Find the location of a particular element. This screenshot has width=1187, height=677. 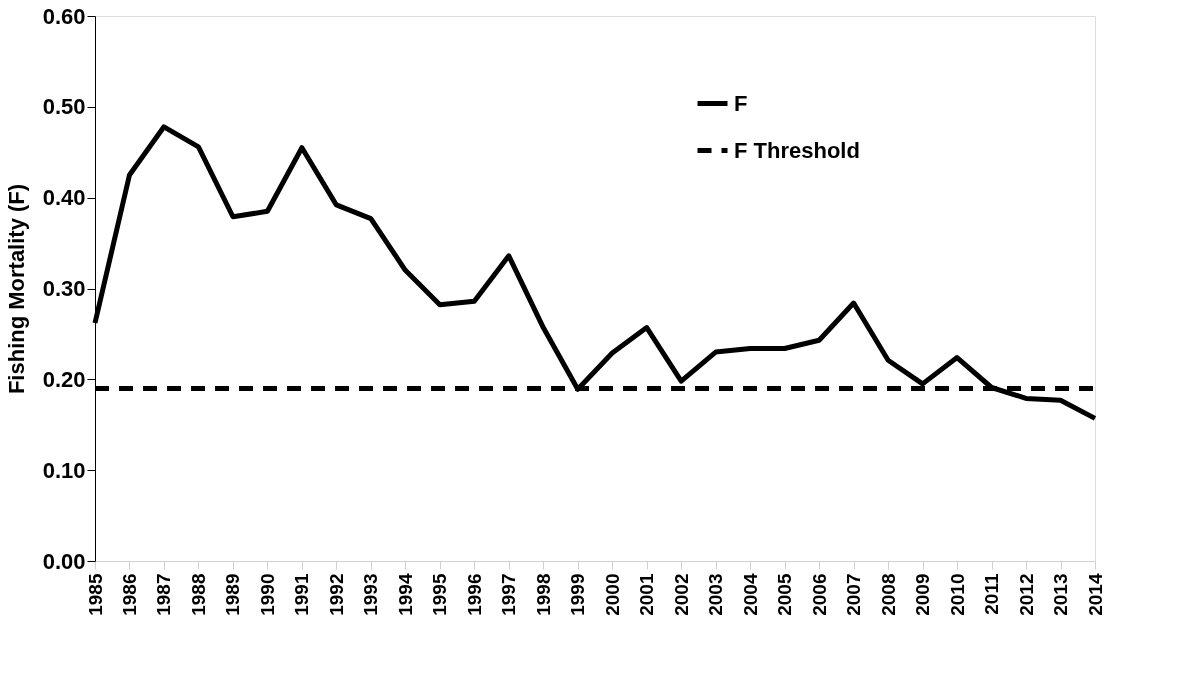

x-tick-label: 2010 is located at coordinates (957, 594).